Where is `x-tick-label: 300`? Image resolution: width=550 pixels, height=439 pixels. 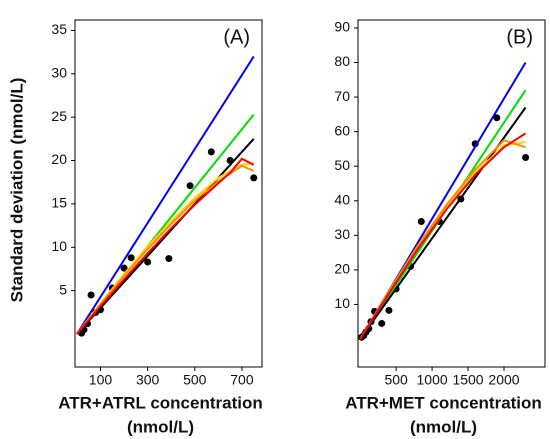
x-tick-label: 300 is located at coordinates (148, 380).